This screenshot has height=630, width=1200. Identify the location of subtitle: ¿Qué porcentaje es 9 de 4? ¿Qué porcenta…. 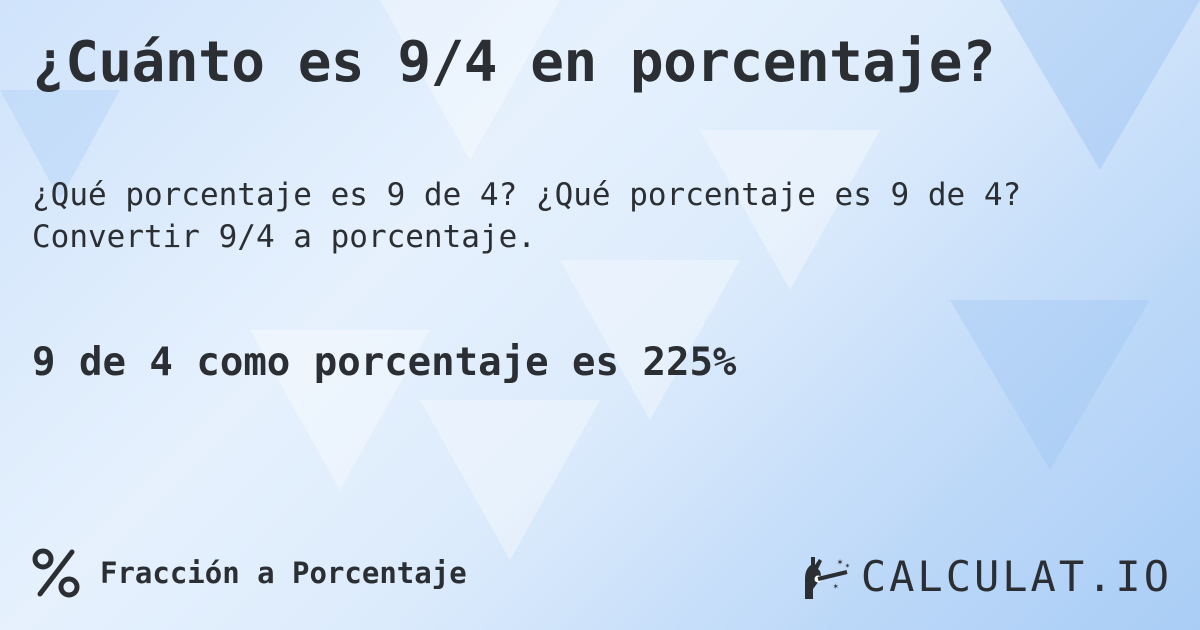
(526, 216).